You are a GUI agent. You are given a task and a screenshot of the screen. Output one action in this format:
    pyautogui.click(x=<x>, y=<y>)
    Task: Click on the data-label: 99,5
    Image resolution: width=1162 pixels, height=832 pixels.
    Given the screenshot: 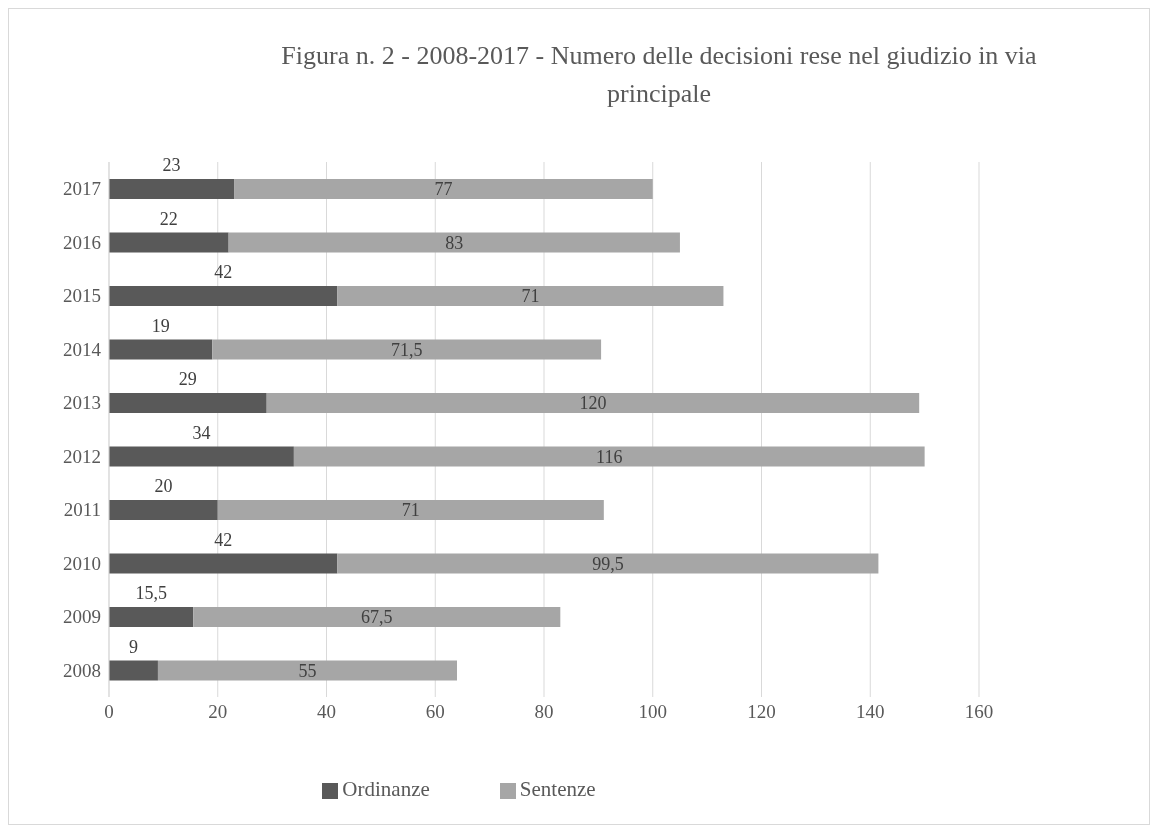 What is the action you would take?
    pyautogui.click(x=608, y=563)
    